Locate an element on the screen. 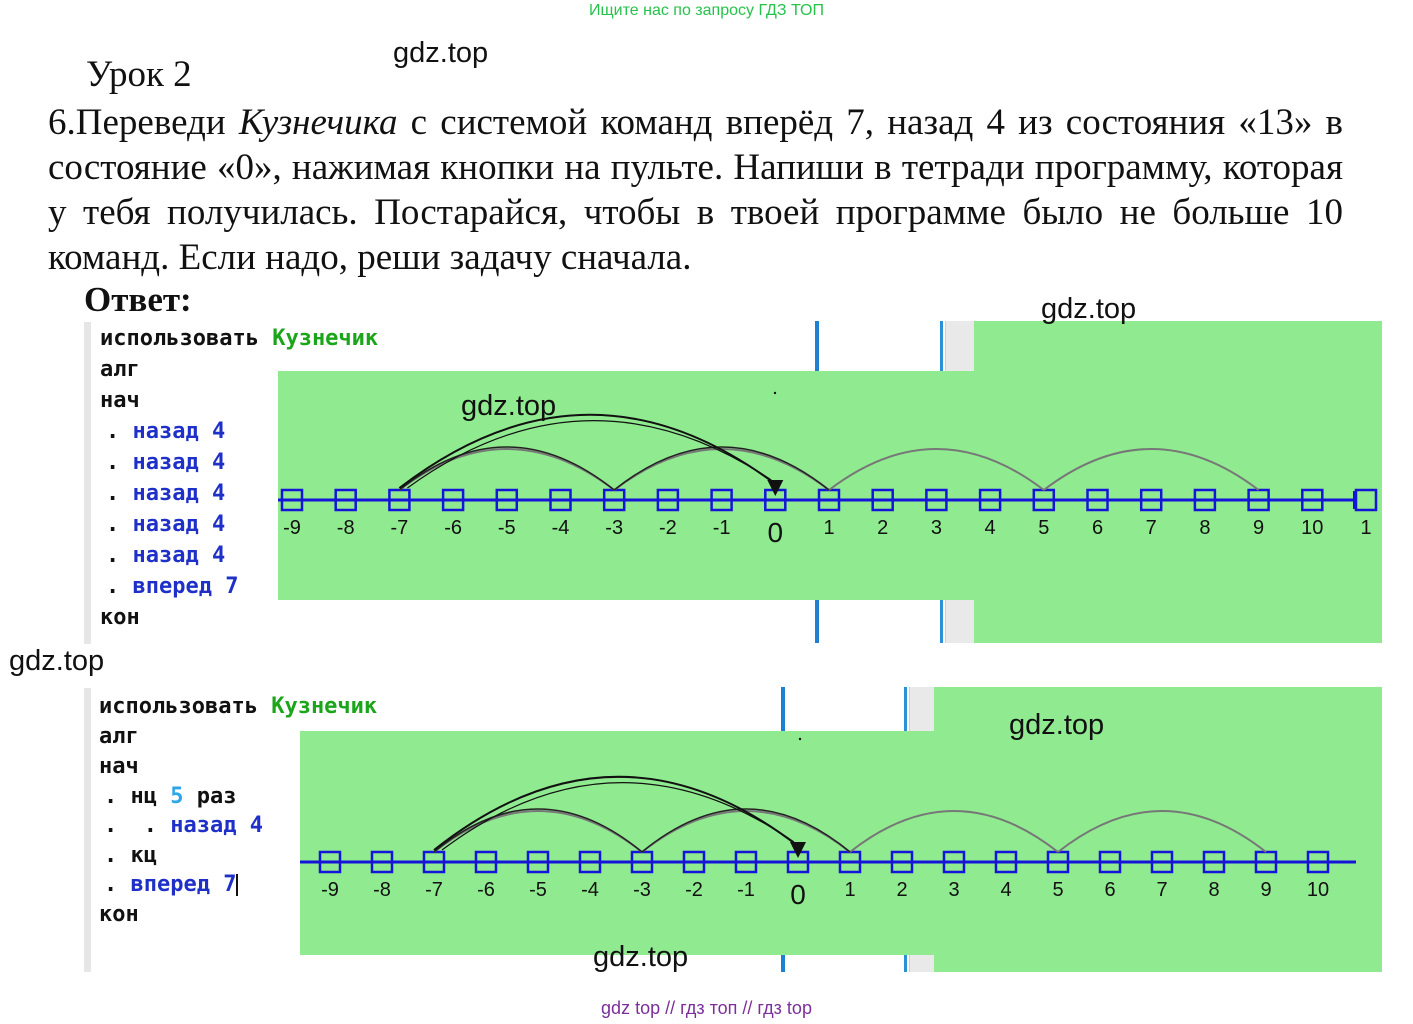 The image size is (1413, 1024). number-line-1: -9 -8 -7 -6 -5 -4 -3 -2 -1 0 1 2 3 4 5 6 7 8 9 10 1 is located at coordinates (828, 469).